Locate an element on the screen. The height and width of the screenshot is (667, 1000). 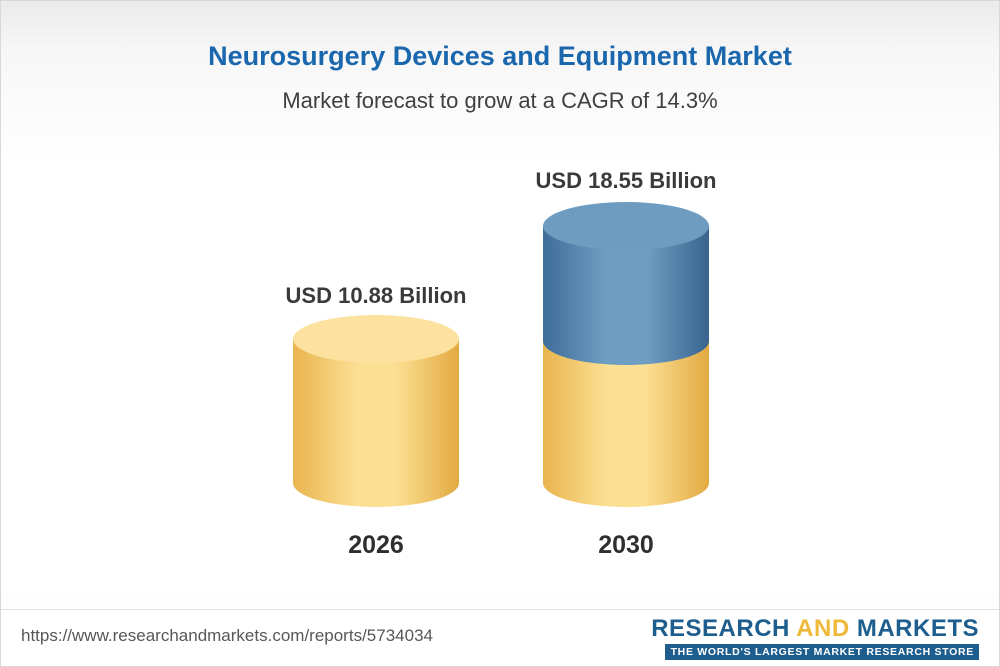
category-label-2026: 2026 is located at coordinates (376, 545).